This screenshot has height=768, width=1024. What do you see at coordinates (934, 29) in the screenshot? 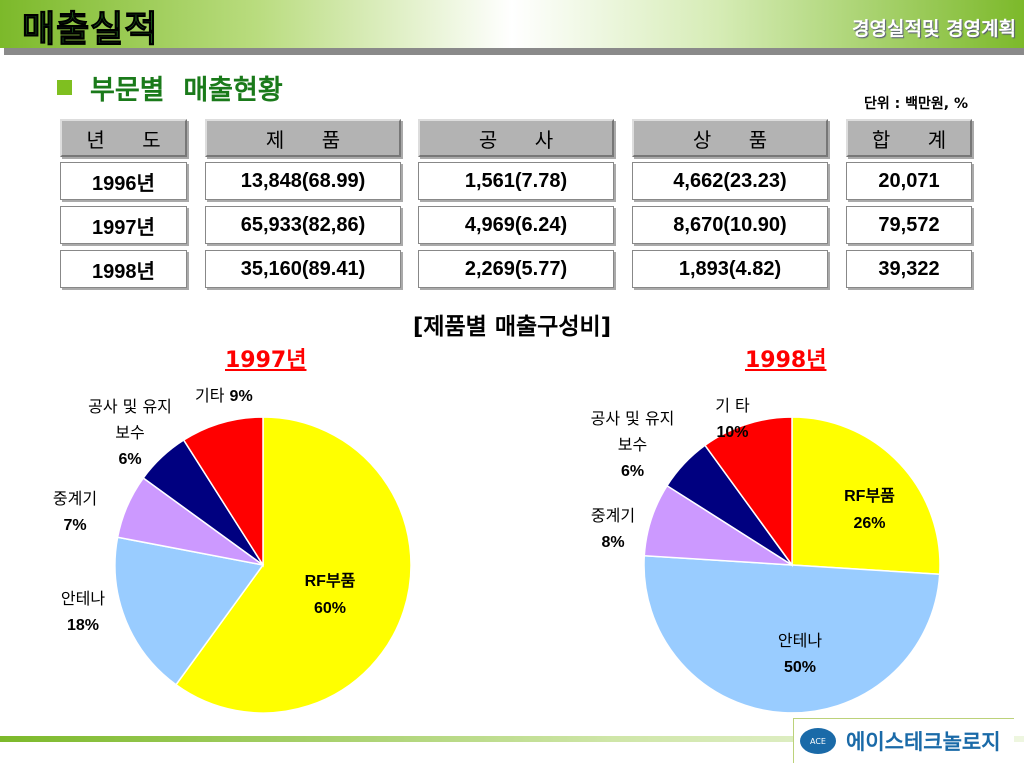
I see `page-subtitle: 경영실적및 경영계획` at bounding box center [934, 29].